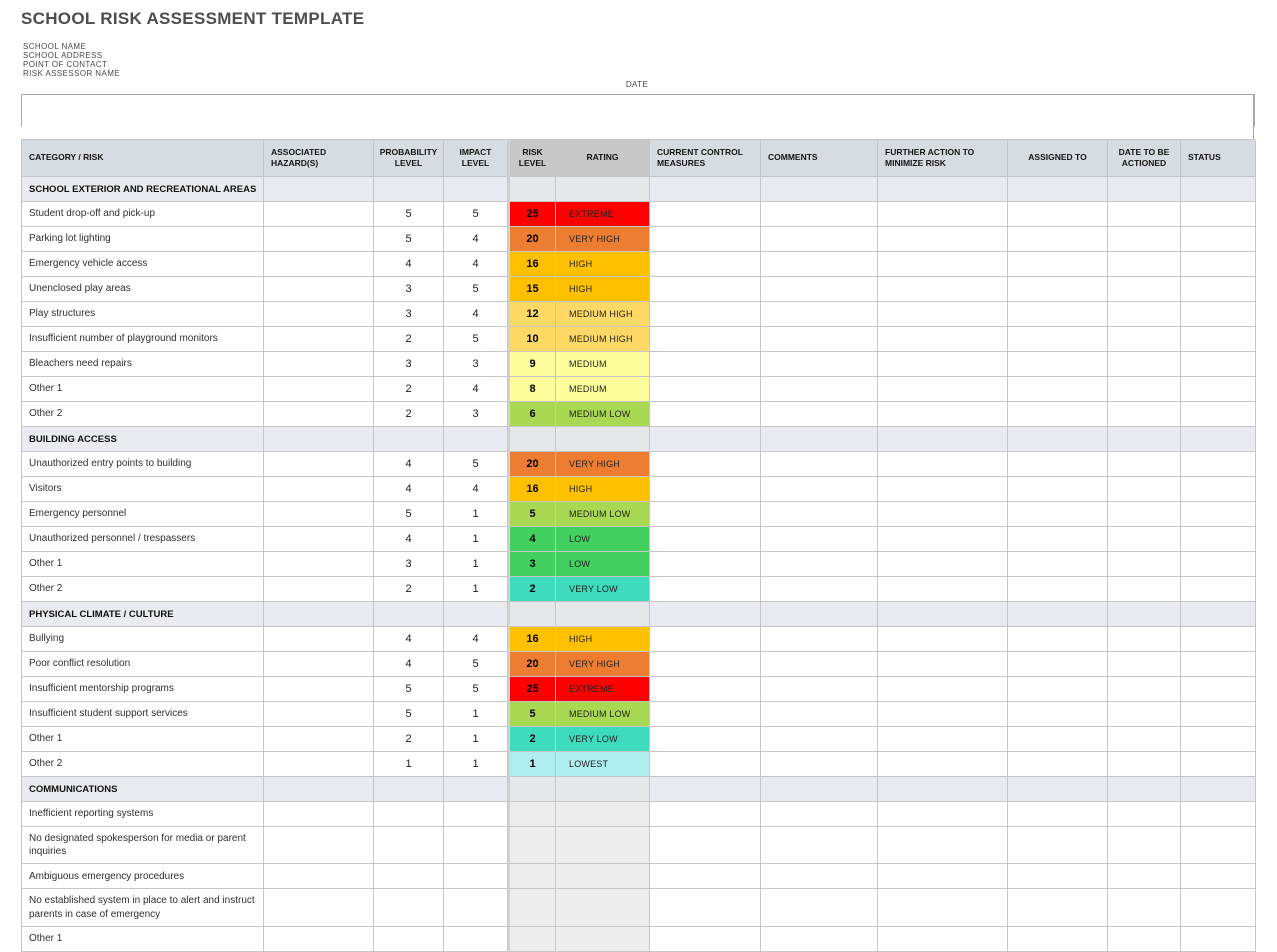  I want to click on rating-cell: EXTREME, so click(603, 214).